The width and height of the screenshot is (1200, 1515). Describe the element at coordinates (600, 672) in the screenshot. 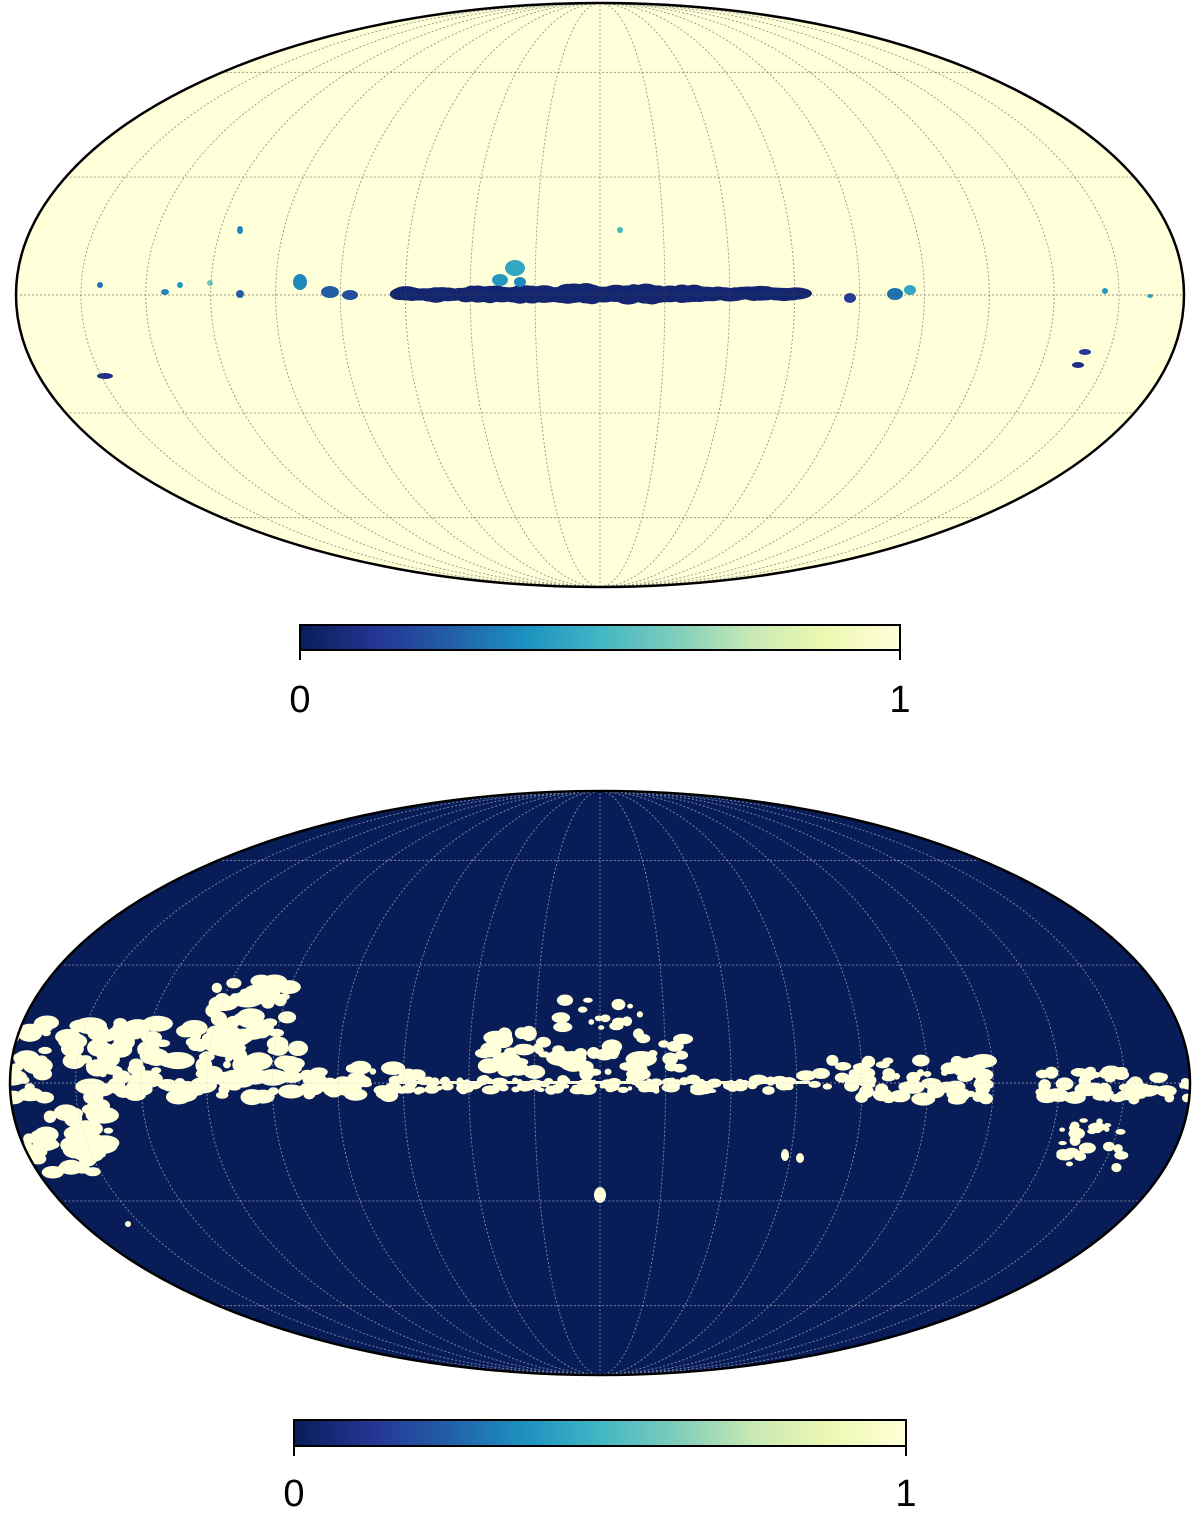

I see `colorbar-1: 0 1` at that location.